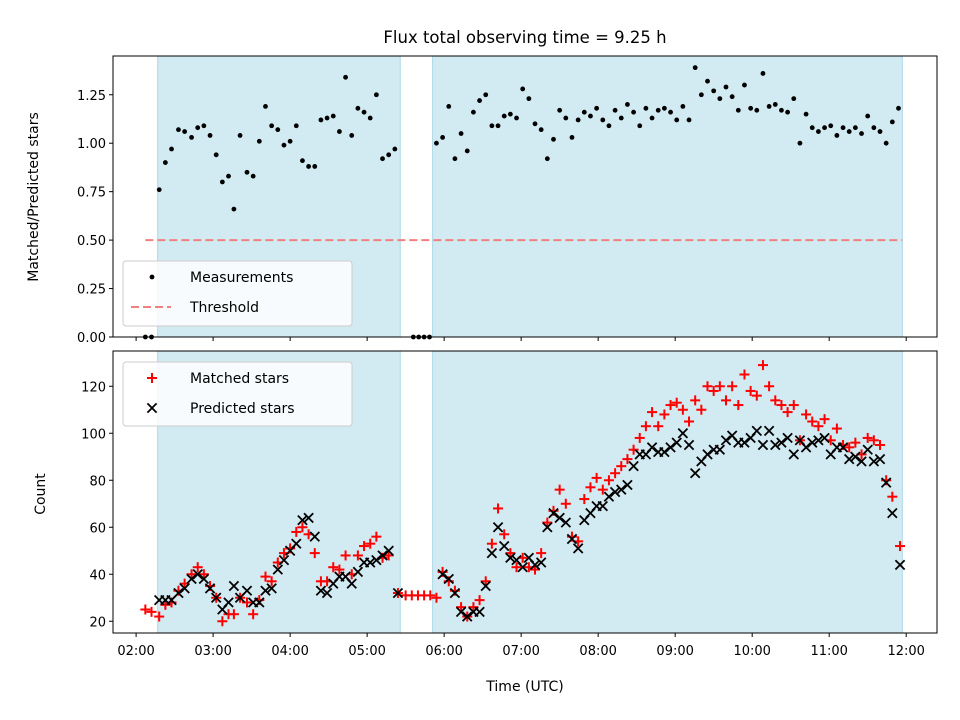 This screenshot has width=960, height=720. Describe the element at coordinates (237, 394) in the screenshot. I see `legend-box` at that location.